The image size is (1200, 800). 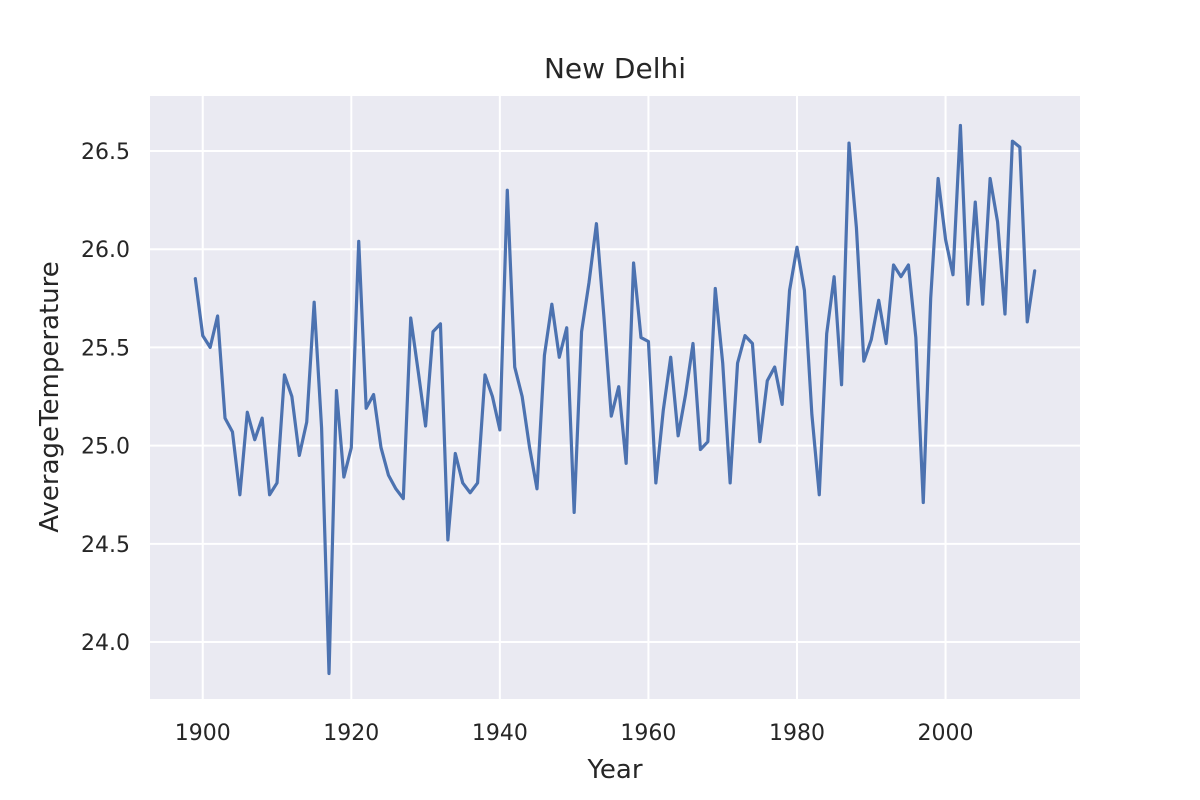 I want to click on x-tick-label: 1940, so click(x=500, y=733).